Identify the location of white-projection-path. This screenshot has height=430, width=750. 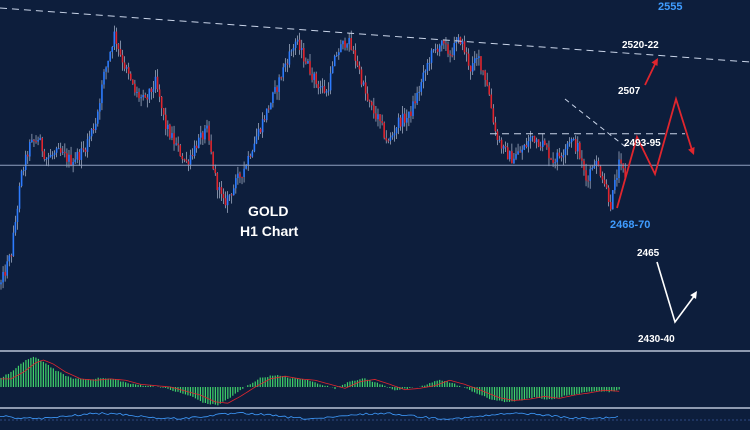
(676, 292).